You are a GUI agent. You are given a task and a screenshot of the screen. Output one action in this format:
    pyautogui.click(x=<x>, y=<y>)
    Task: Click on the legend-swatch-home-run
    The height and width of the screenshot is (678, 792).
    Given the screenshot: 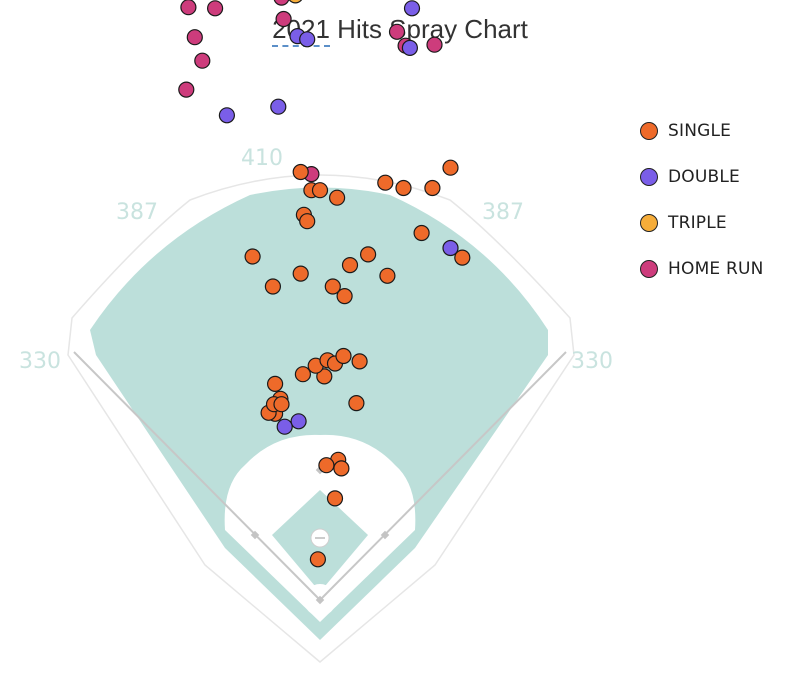 What is the action you would take?
    pyautogui.click(x=649, y=269)
    